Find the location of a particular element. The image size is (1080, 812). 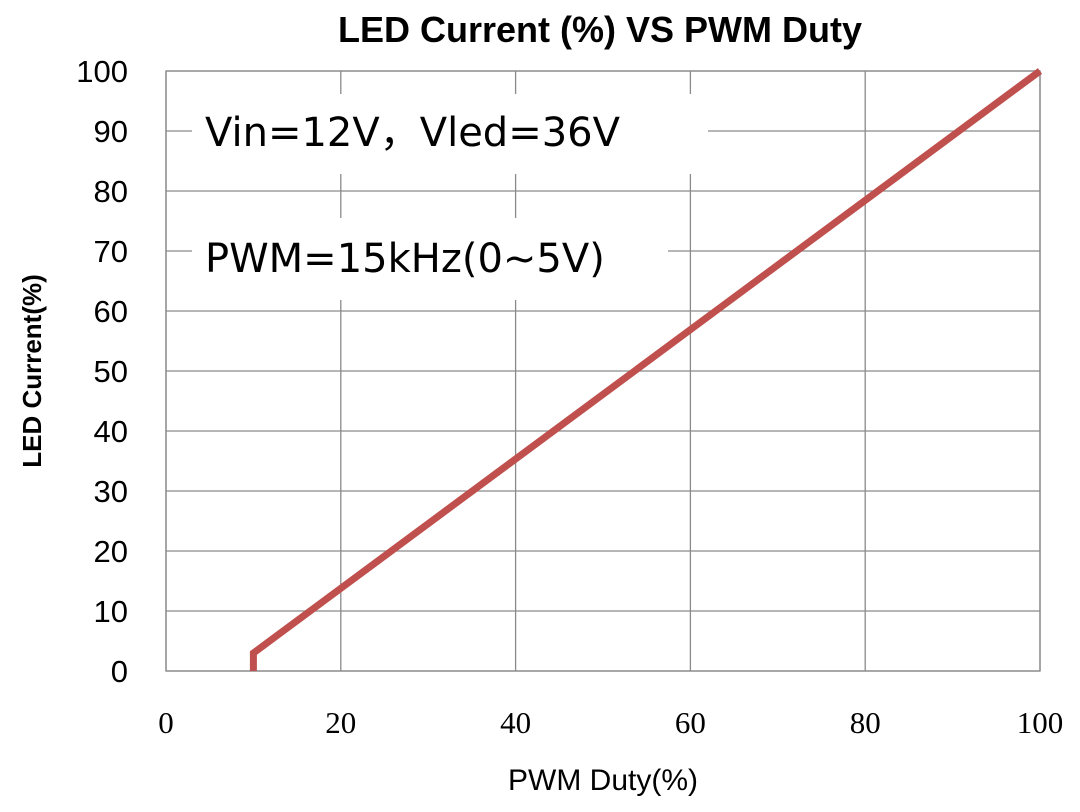

annotation-pwm: PWM=15kHz(0~5V) is located at coordinates (405, 259).